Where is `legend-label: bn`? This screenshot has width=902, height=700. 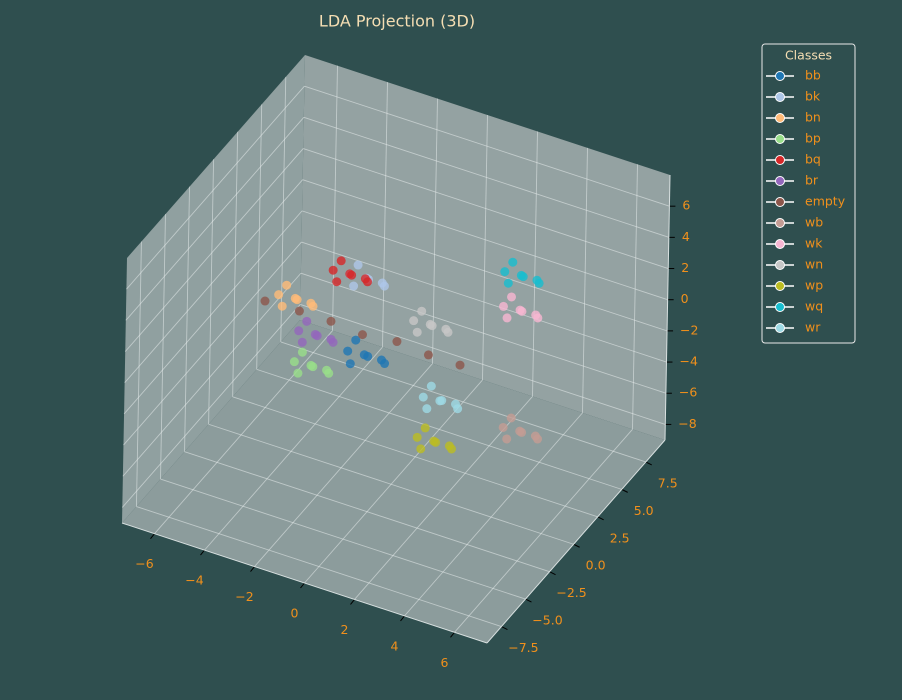
legend-label: bn is located at coordinates (813, 117).